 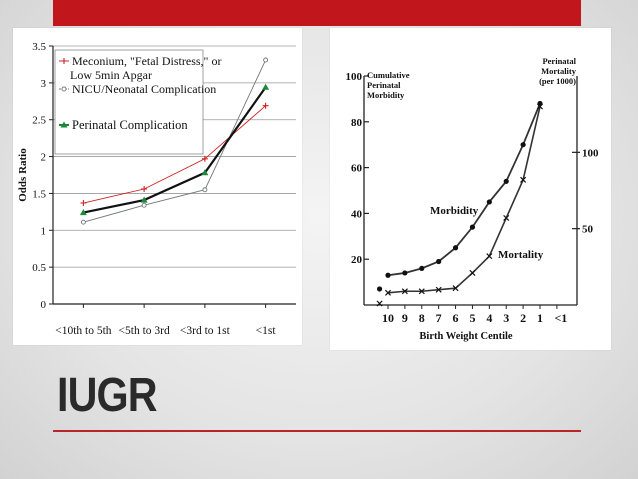 What do you see at coordinates (422, 318) in the screenshot?
I see `x-tick-label: 8` at bounding box center [422, 318].